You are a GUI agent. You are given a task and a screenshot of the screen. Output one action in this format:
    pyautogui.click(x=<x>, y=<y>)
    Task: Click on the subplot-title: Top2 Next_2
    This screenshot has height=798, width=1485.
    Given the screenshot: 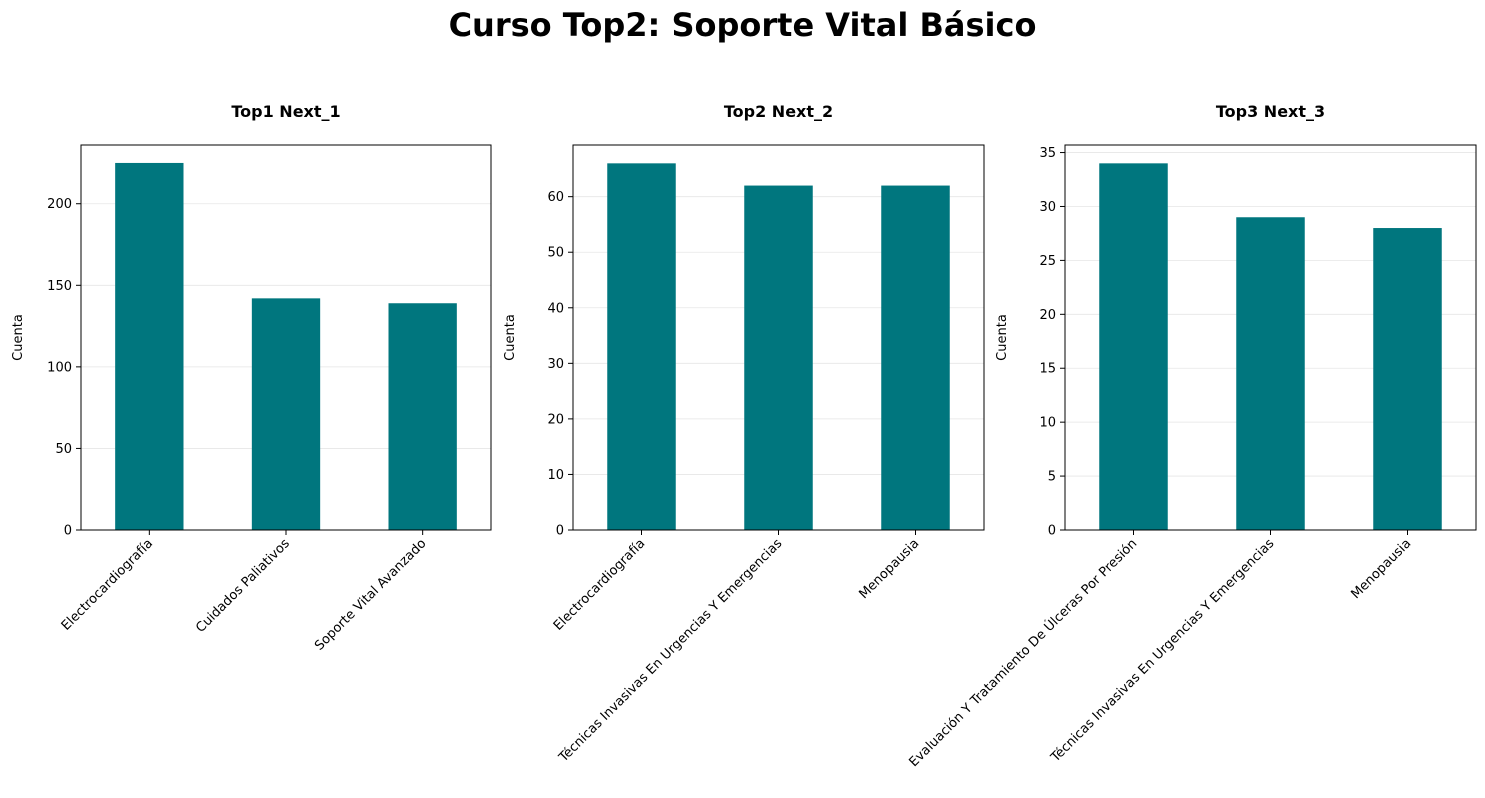 What is the action you would take?
    pyautogui.click(x=778, y=111)
    